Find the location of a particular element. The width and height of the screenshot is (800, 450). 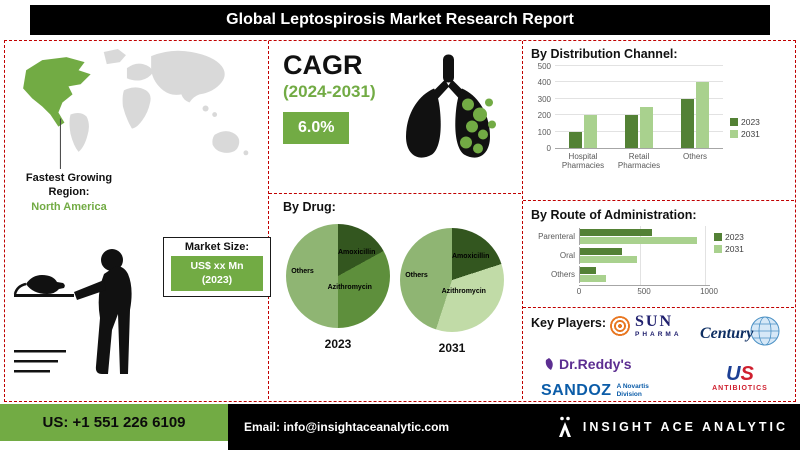

caption-line-2: Region: is located at coordinates (69, 191).